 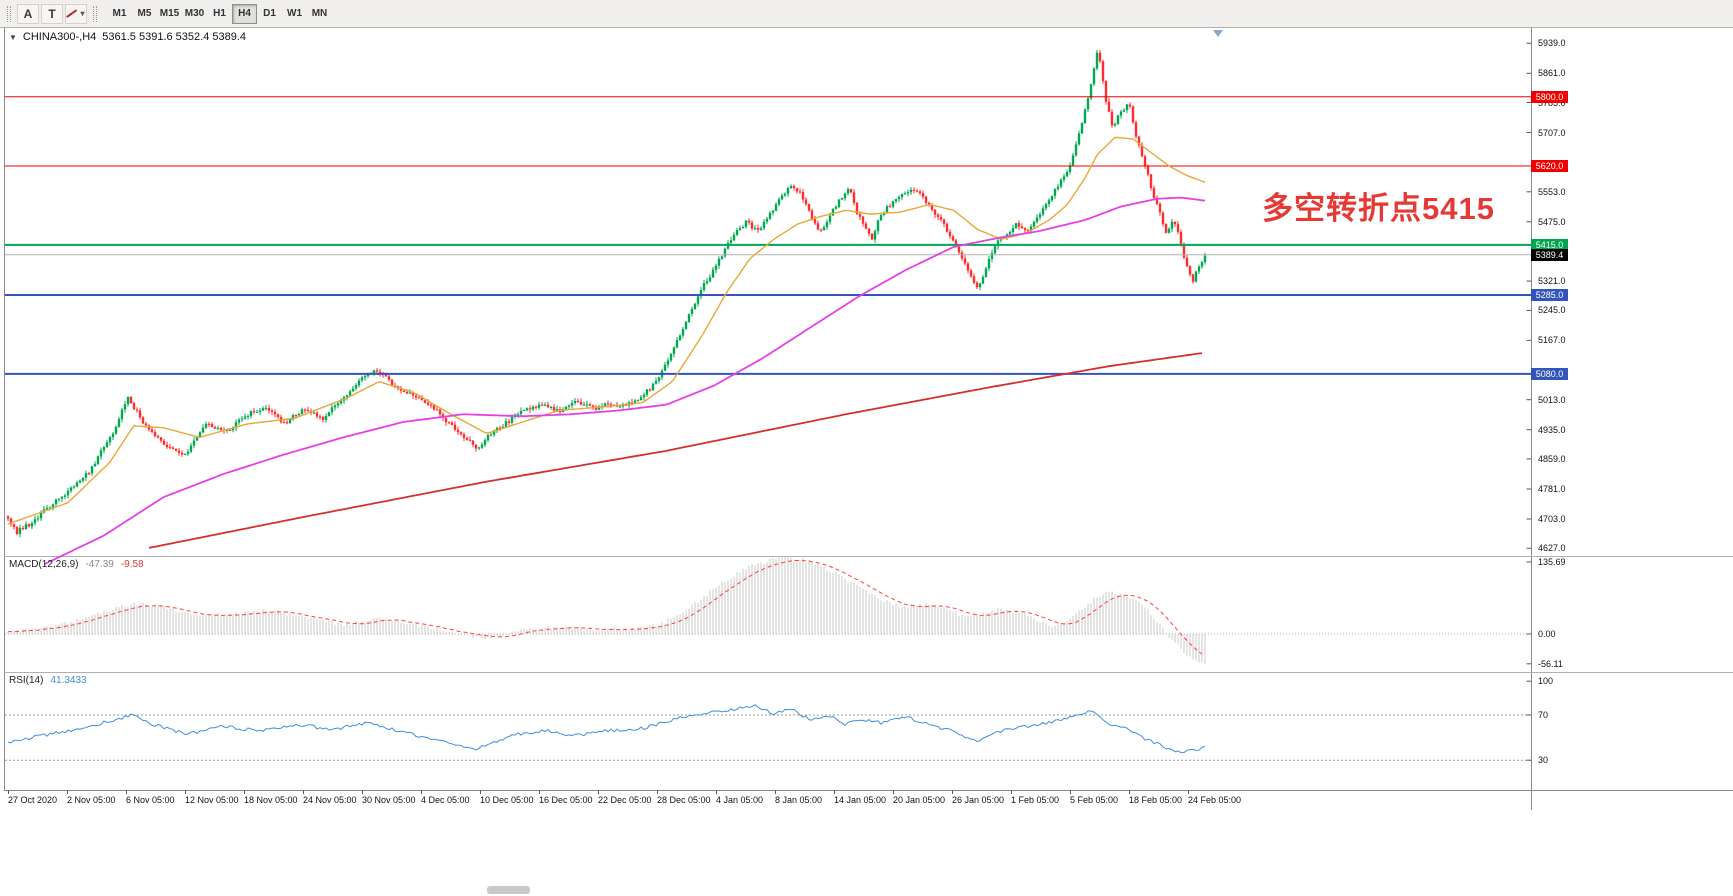 What do you see at coordinates (1547, 634) in the screenshot?
I see `y-axis-label: 0.00` at bounding box center [1547, 634].